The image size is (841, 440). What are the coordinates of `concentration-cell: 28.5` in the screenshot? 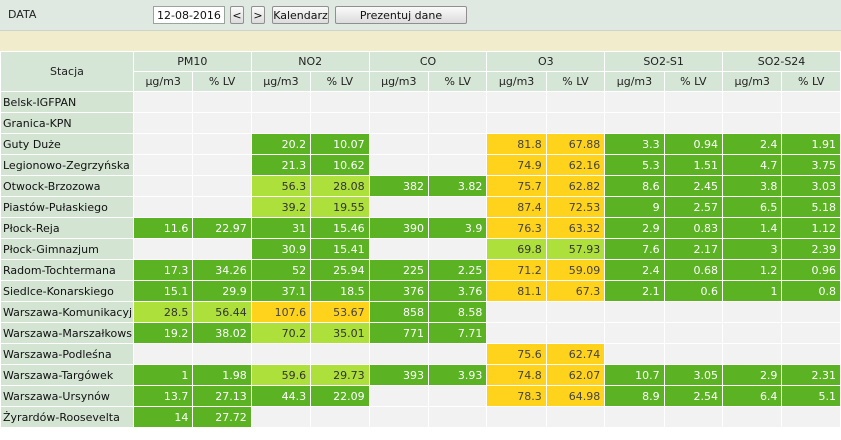 It's located at (163, 312).